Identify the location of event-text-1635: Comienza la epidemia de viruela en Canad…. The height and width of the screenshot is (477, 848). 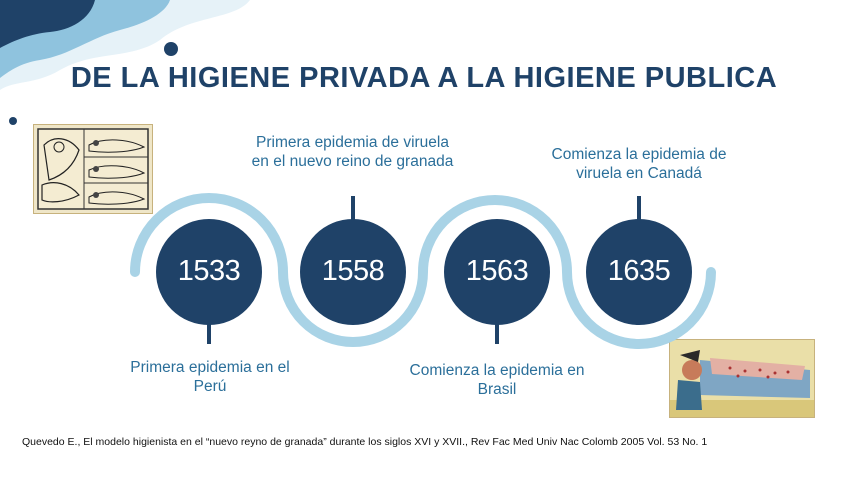
(639, 164).